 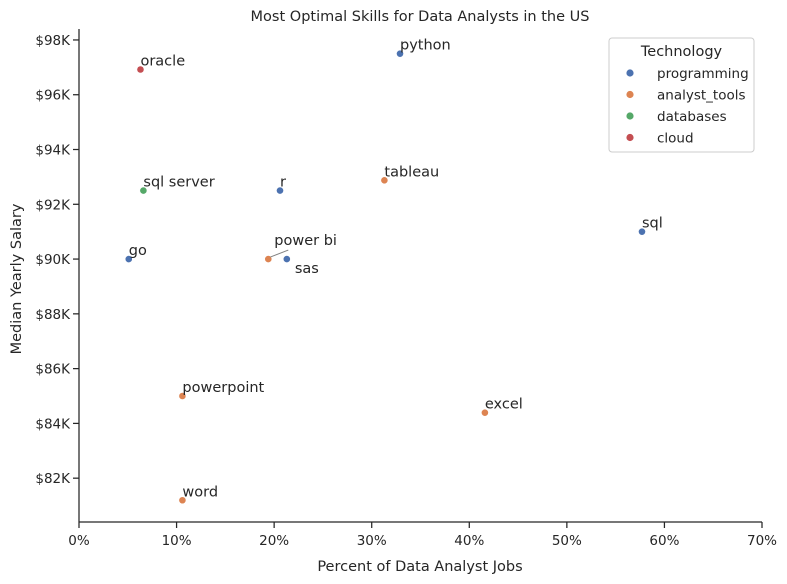 I want to click on point-label: r, so click(x=283, y=183).